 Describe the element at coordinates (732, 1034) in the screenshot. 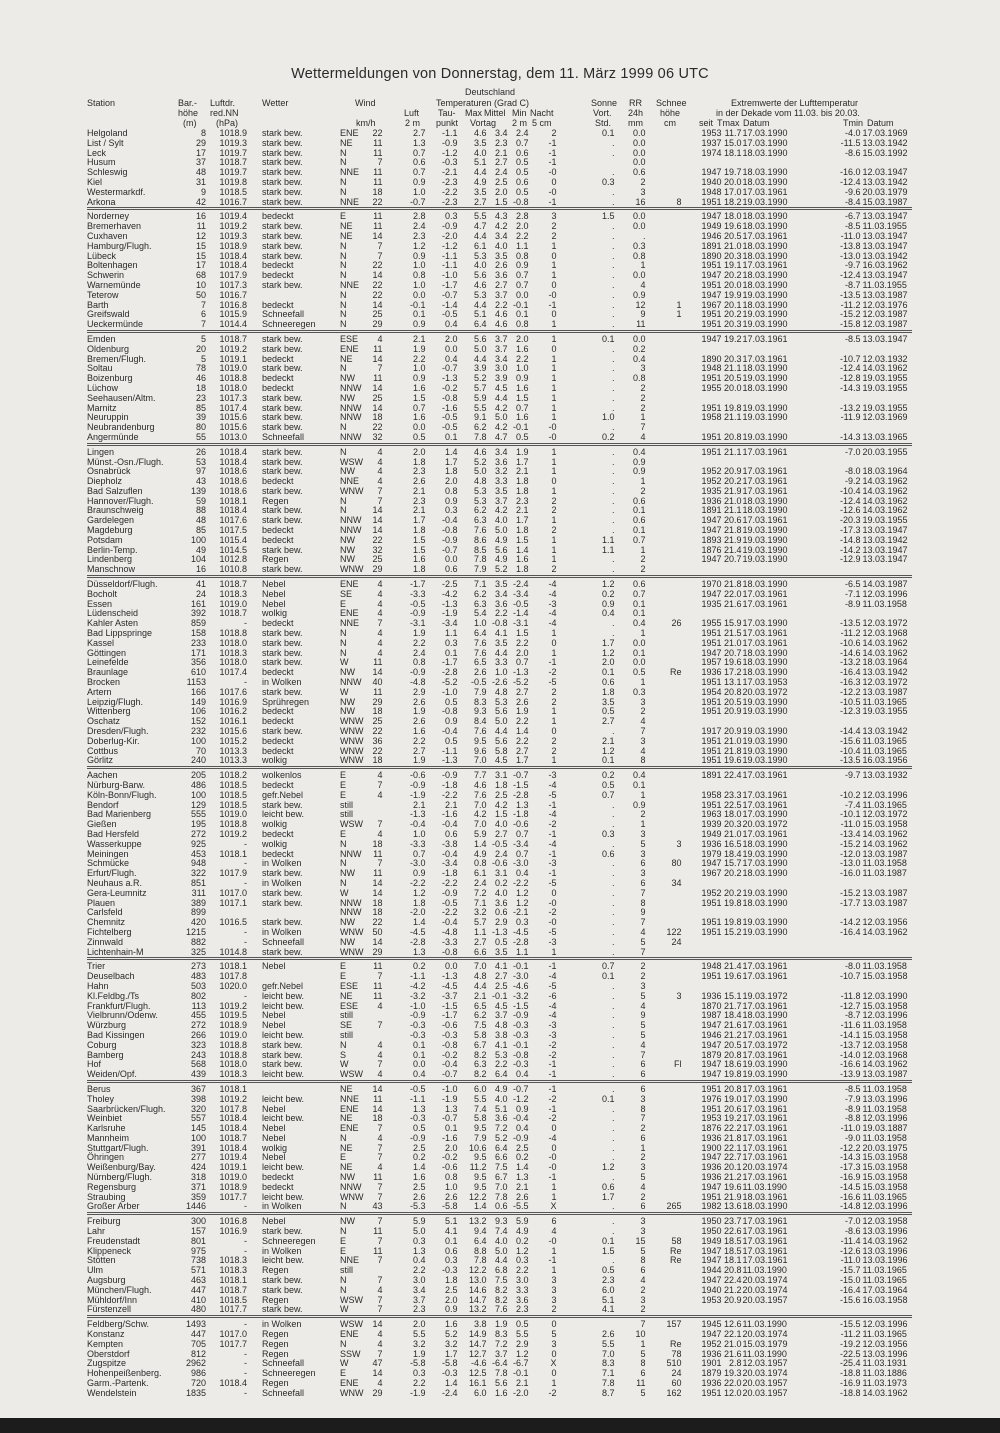

I see `cell-tmax: 21.2` at that location.